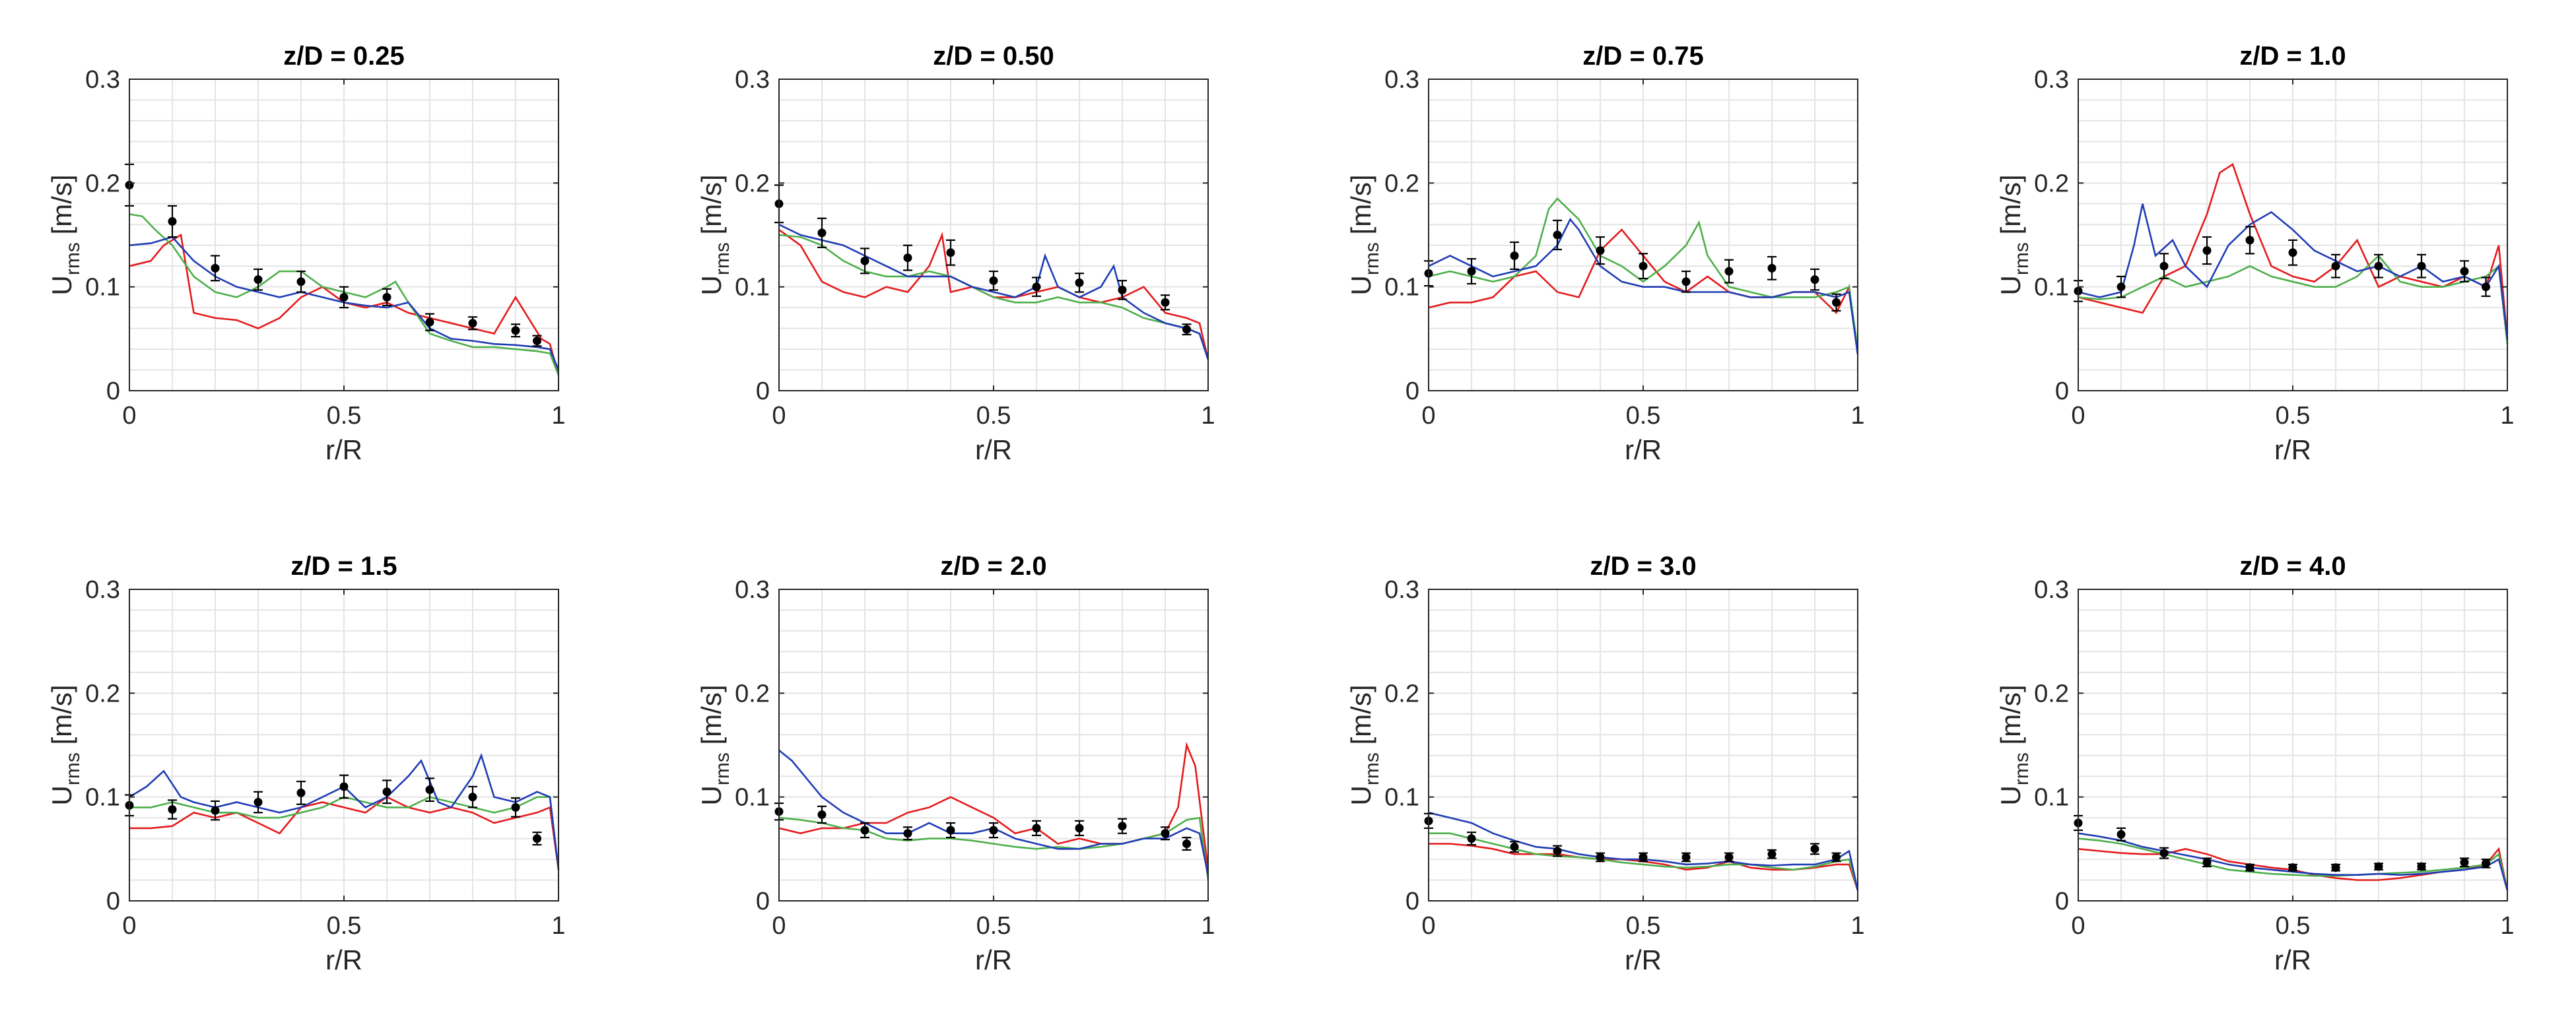  I want to click on panel-6: 0 0.5 1 0 0.1 0.2 0.3 z/D = 2.0 r/R Urms [m/s], so click(956, 764).